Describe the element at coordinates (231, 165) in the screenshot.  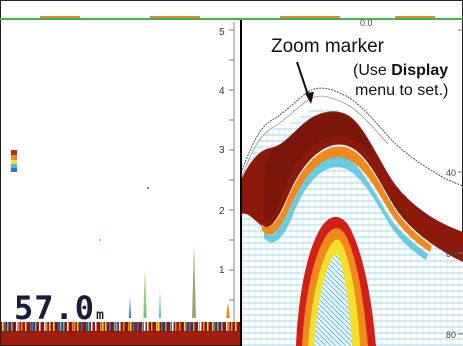
I see `history-scale-ticks` at that location.